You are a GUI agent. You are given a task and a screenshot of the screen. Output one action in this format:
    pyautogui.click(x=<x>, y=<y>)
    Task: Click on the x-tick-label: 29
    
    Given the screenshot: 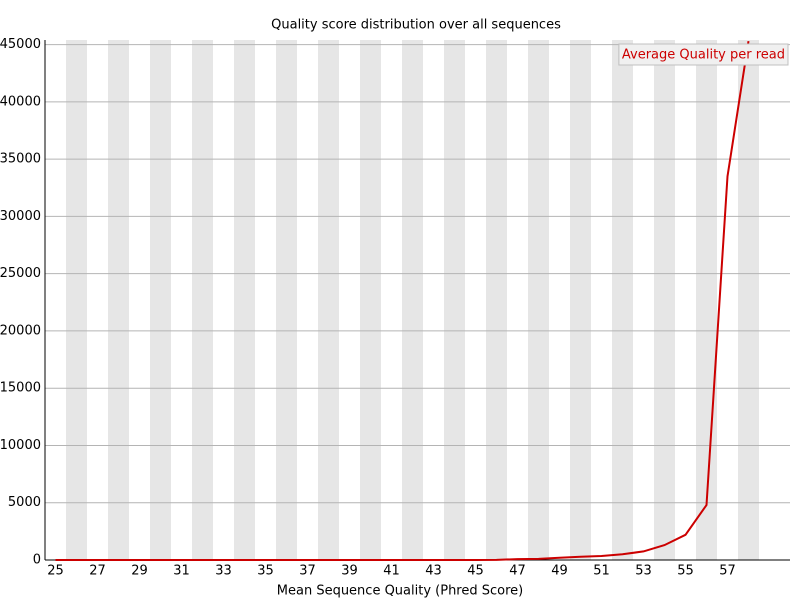 What is the action you would take?
    pyautogui.click(x=139, y=571)
    